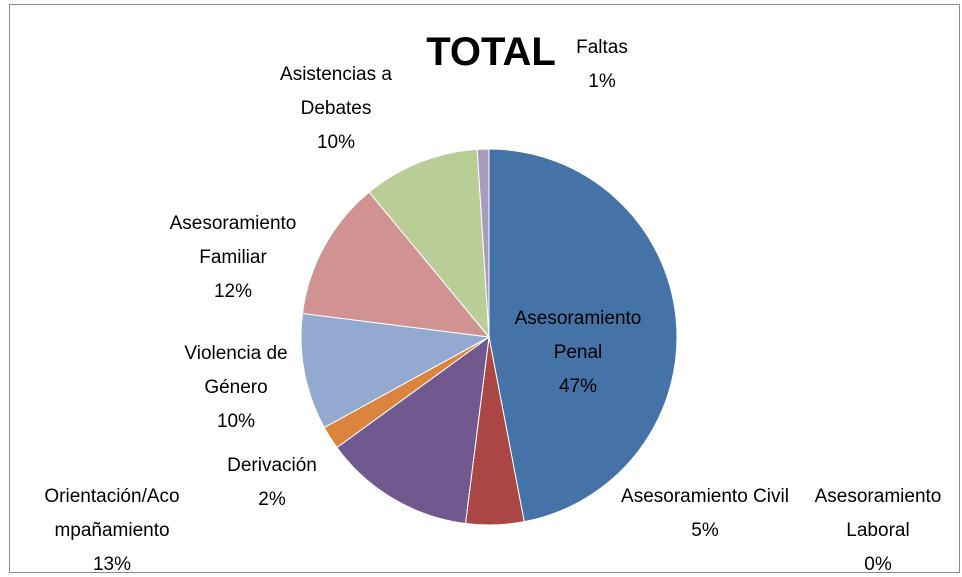 The height and width of the screenshot is (577, 962). Describe the element at coordinates (705, 496) in the screenshot. I see `category-label: Asesoramiento Civil` at that location.